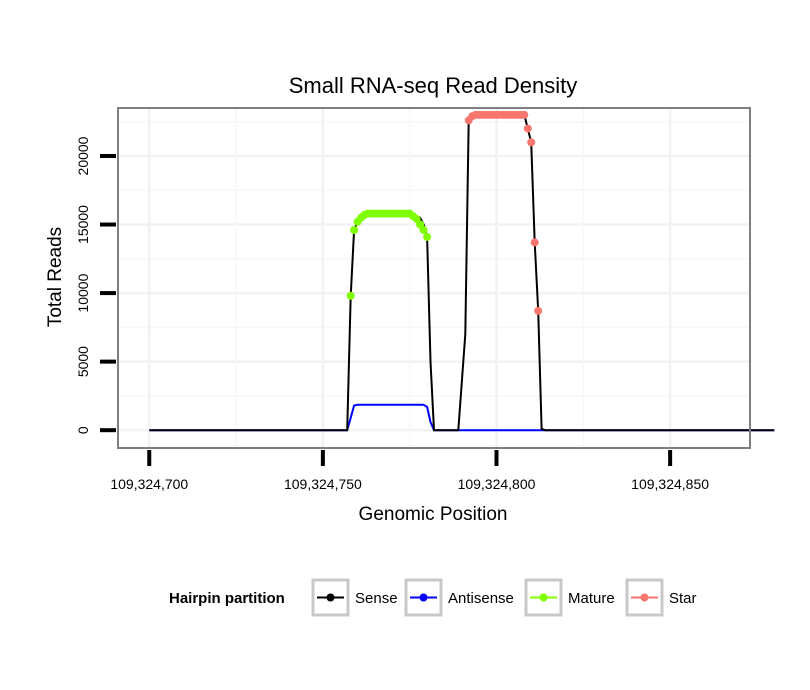  Describe the element at coordinates (83, 155) in the screenshot. I see `y-tick-label: 20000` at that location.